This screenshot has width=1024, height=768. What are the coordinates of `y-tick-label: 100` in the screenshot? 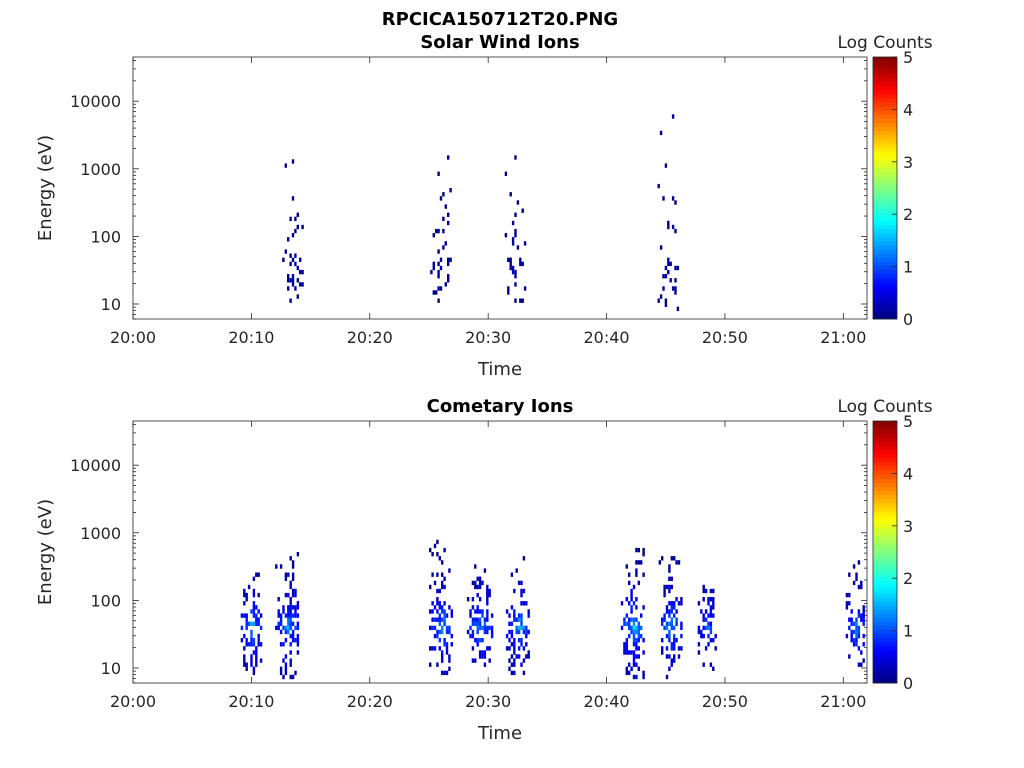 It's located at (105, 600).